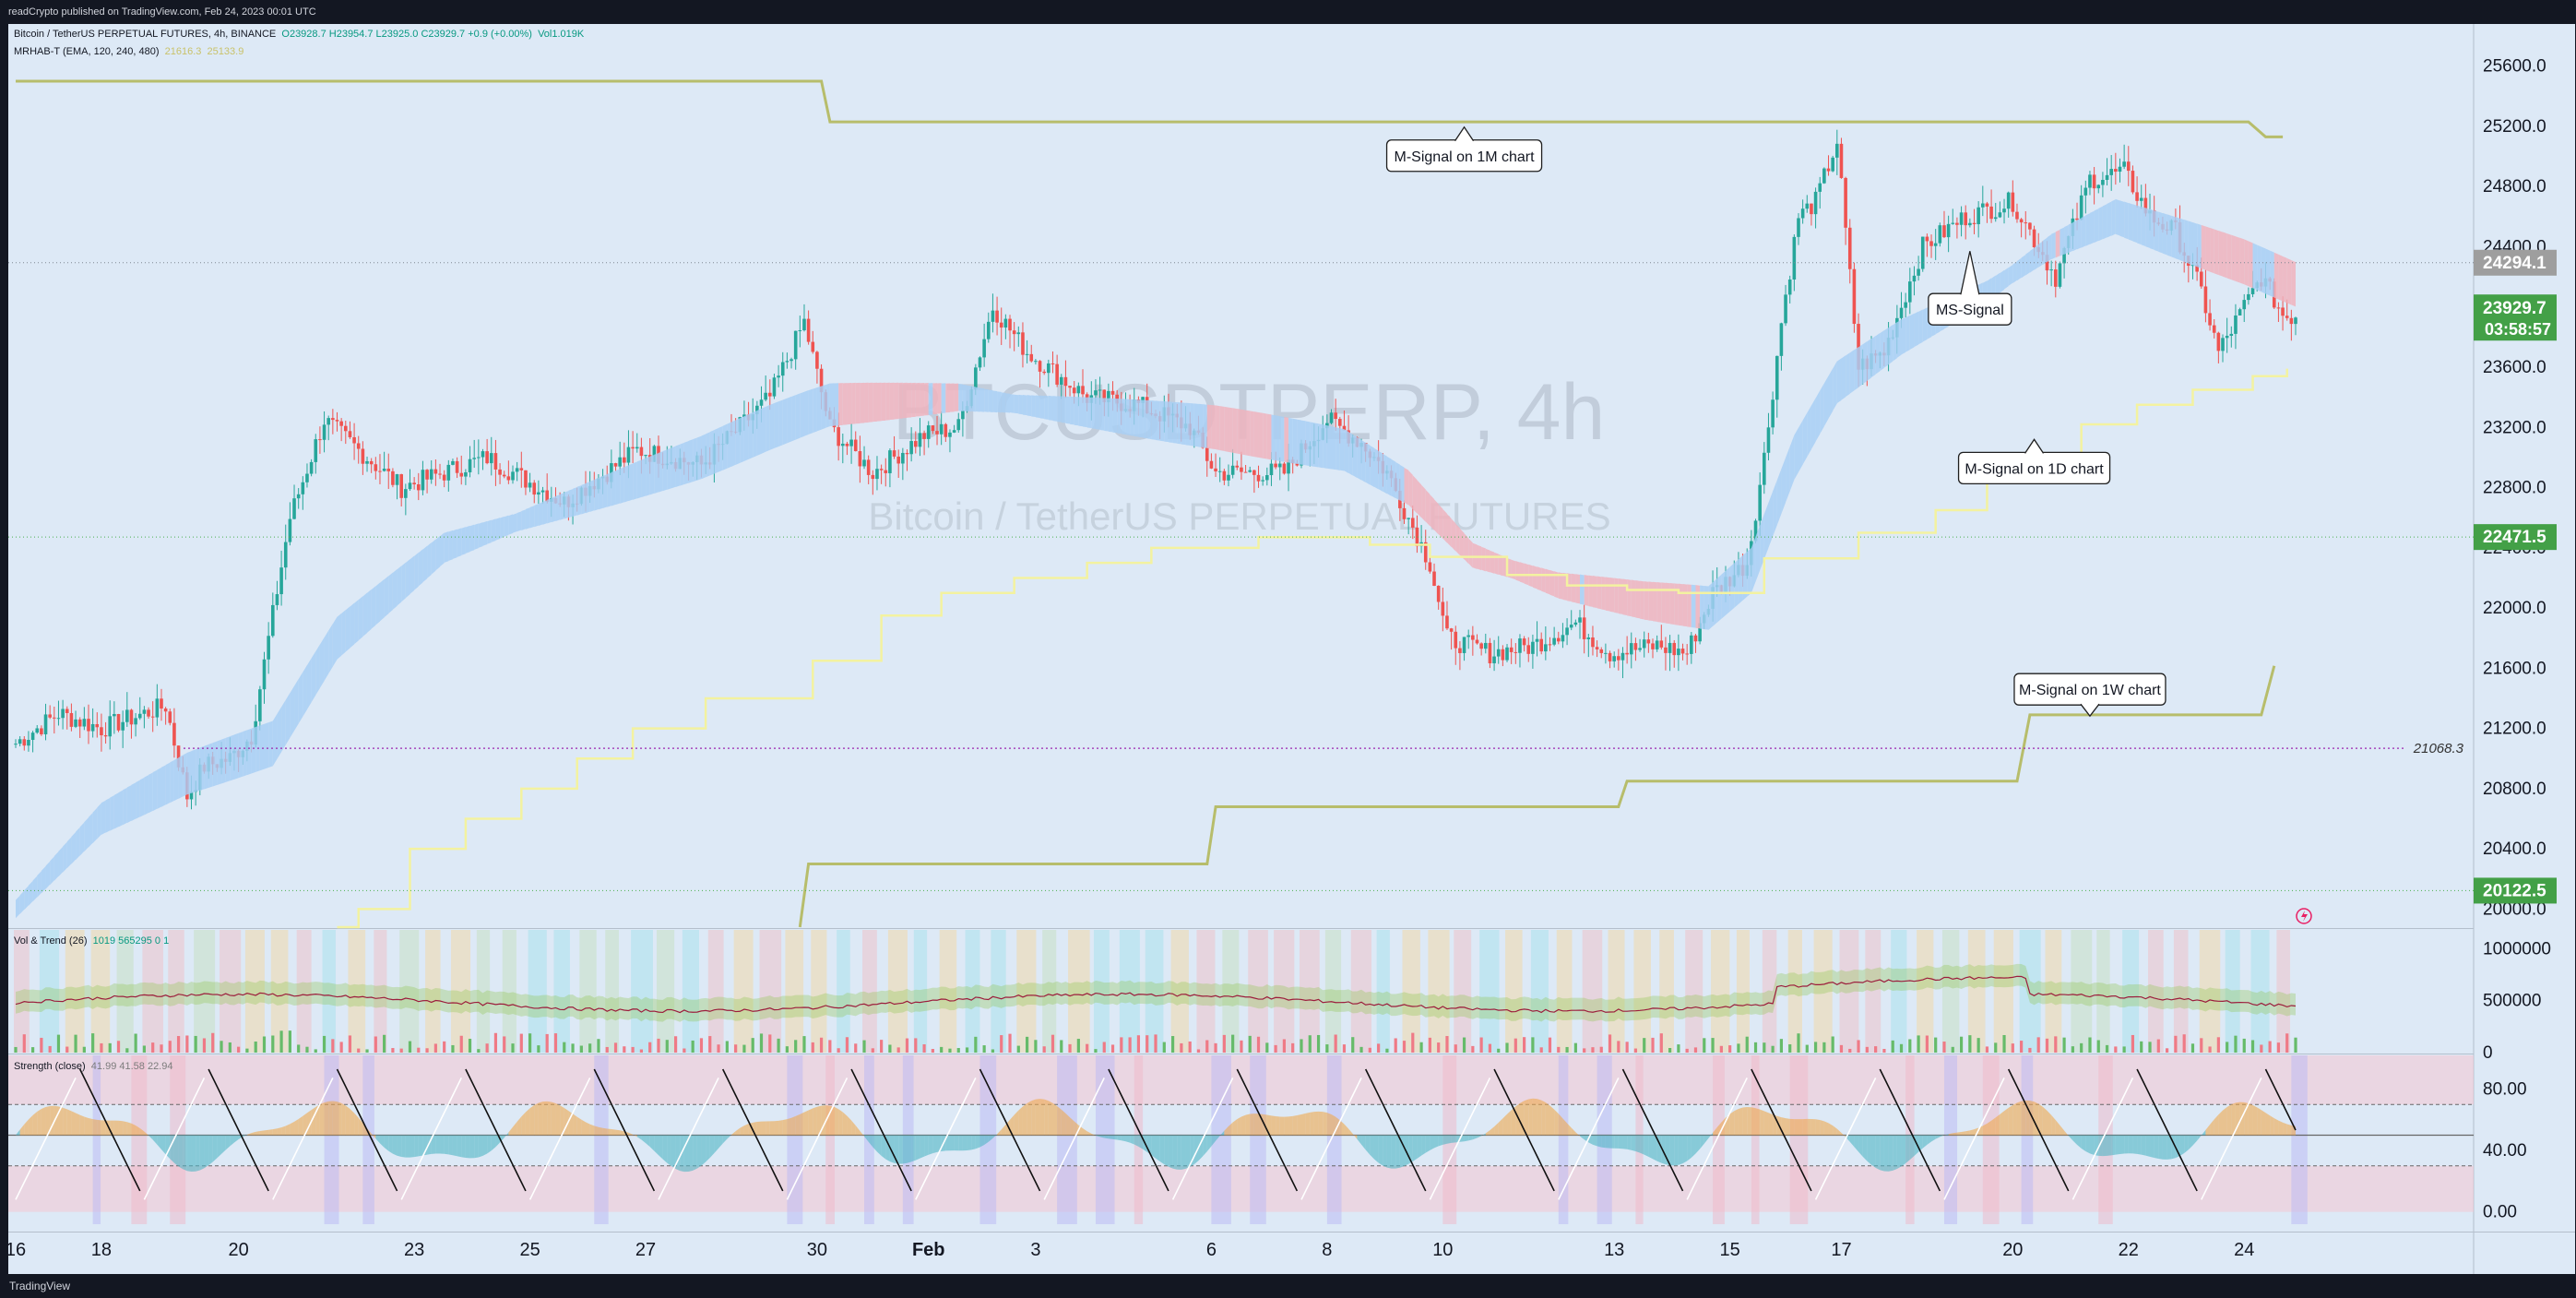 This screenshot has width=2576, height=1298. I want to click on time-tick: 6, so click(1211, 1250).